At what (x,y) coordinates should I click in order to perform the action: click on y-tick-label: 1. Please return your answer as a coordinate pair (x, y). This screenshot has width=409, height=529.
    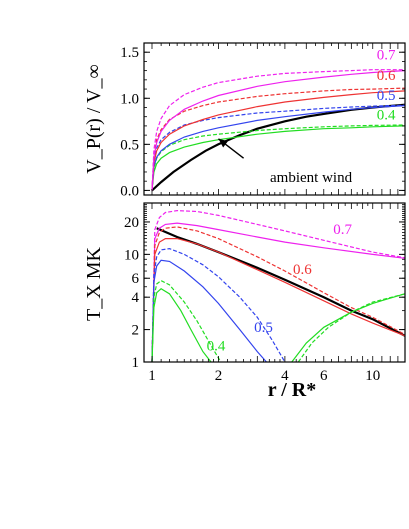
    Looking at the image, I should click on (136, 363).